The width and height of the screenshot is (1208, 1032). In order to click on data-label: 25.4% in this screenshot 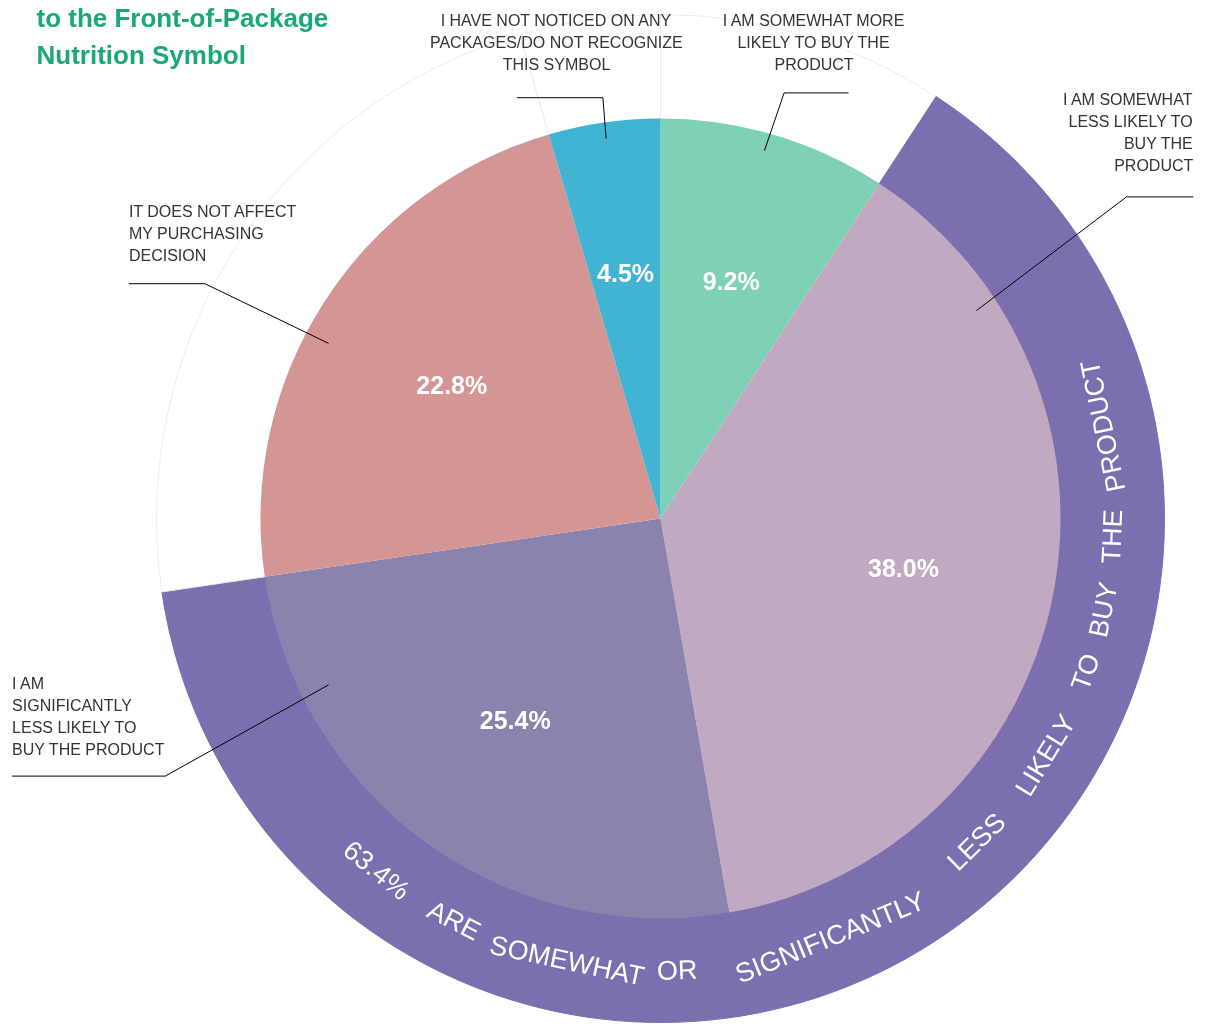, I will do `click(515, 719)`.